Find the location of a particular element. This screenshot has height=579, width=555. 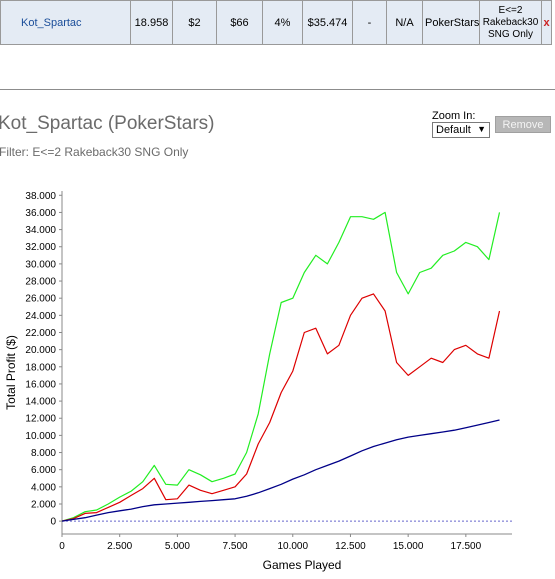

y-tick-label: 36.000 is located at coordinates (40, 213).